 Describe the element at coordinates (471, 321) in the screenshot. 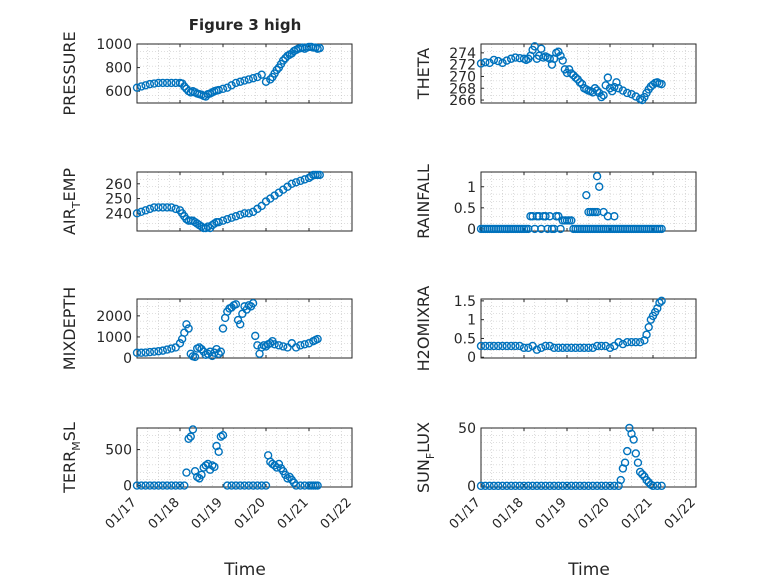

I see `y-tick-label: 1` at that location.